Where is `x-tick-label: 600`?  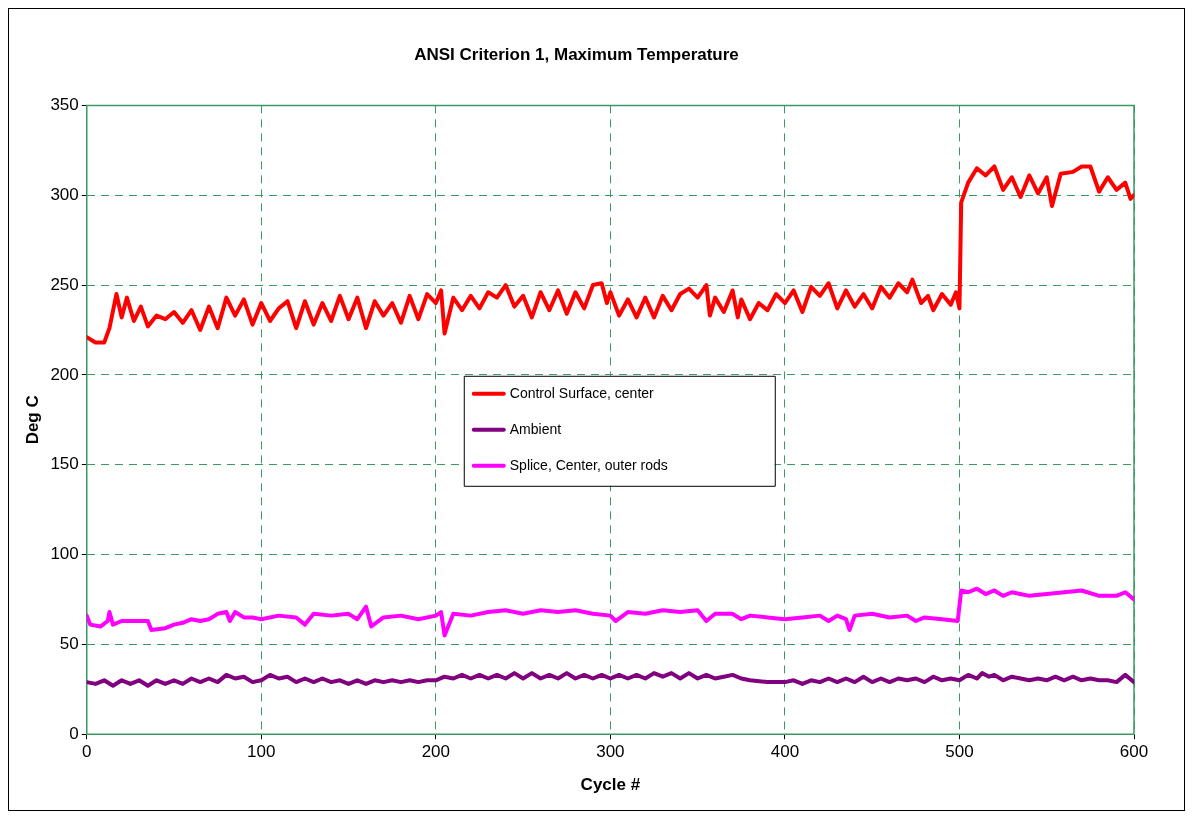
x-tick-label: 600 is located at coordinates (1134, 752).